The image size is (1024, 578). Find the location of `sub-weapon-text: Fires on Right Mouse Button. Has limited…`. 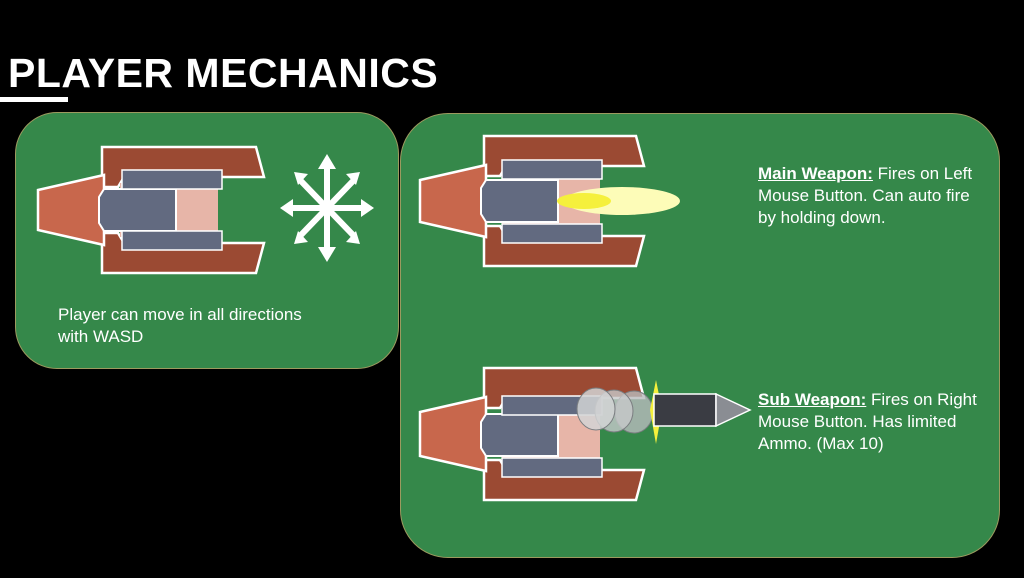

sub-weapon-text: Fires on Right Mouse Button. Has limited… is located at coordinates (867, 421).